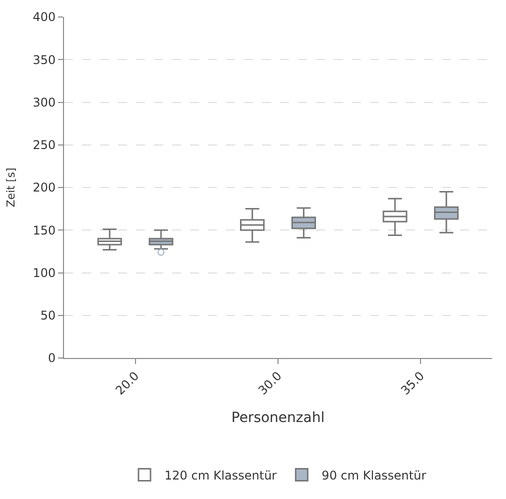 The height and width of the screenshot is (499, 506). What do you see at coordinates (220, 475) in the screenshot?
I see `legend-label: 120 cm Klassentür` at bounding box center [220, 475].